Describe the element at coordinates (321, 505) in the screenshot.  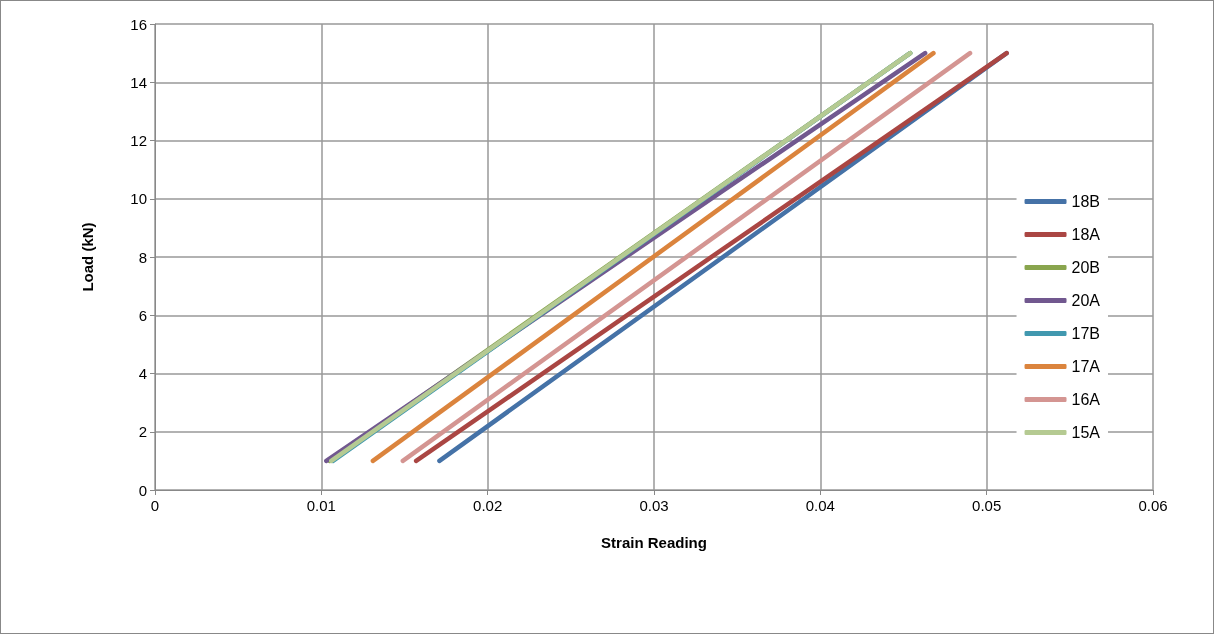
I see `x-tick-label: 0.01` at that location.